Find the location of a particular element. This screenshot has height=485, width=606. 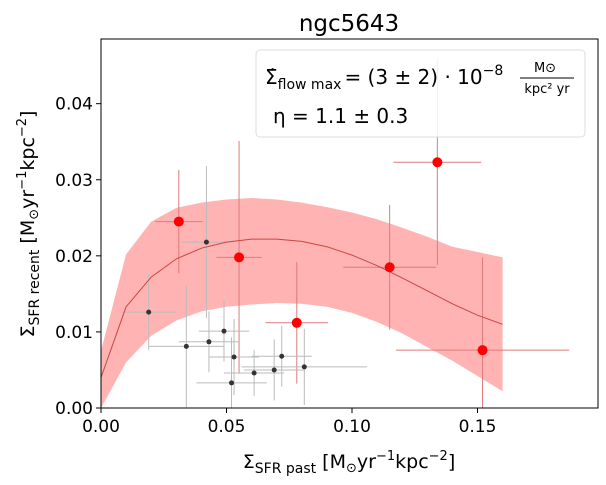

y-tick-label: 0.04 is located at coordinates (74, 105).